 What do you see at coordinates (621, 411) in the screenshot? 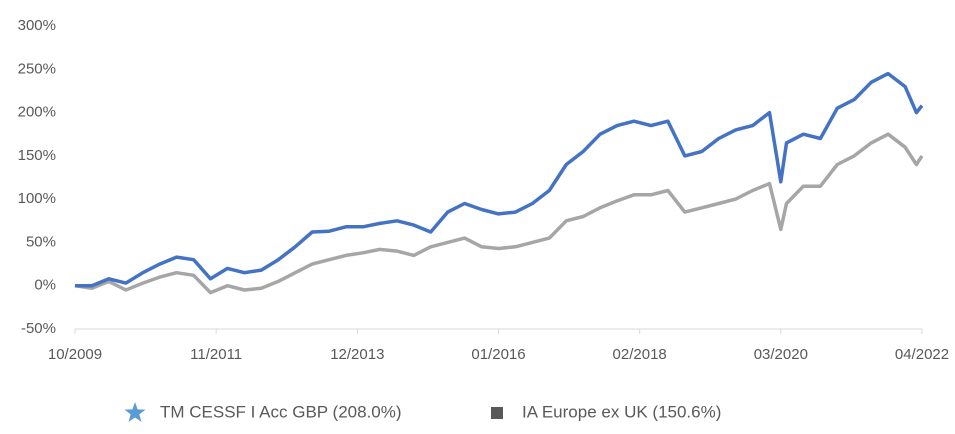
I see `legend-label: IA Europe ex UK (150.6%)` at bounding box center [621, 411].